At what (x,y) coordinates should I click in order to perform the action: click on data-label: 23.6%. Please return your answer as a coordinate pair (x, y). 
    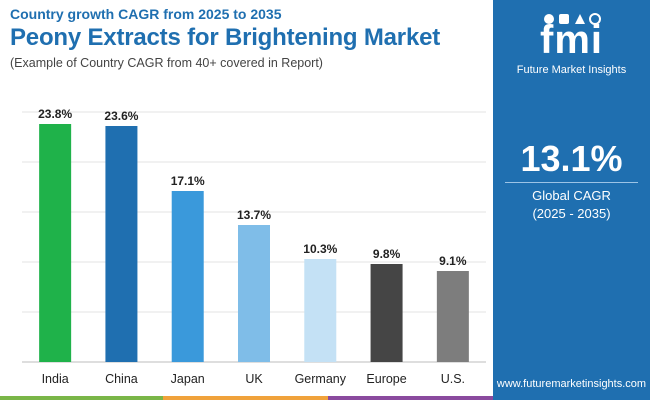
    Looking at the image, I should click on (121, 116).